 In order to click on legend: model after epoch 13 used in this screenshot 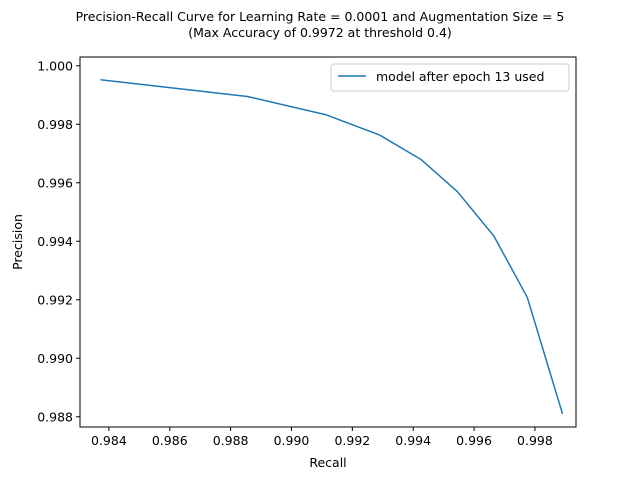, I will do `click(450, 77)`.